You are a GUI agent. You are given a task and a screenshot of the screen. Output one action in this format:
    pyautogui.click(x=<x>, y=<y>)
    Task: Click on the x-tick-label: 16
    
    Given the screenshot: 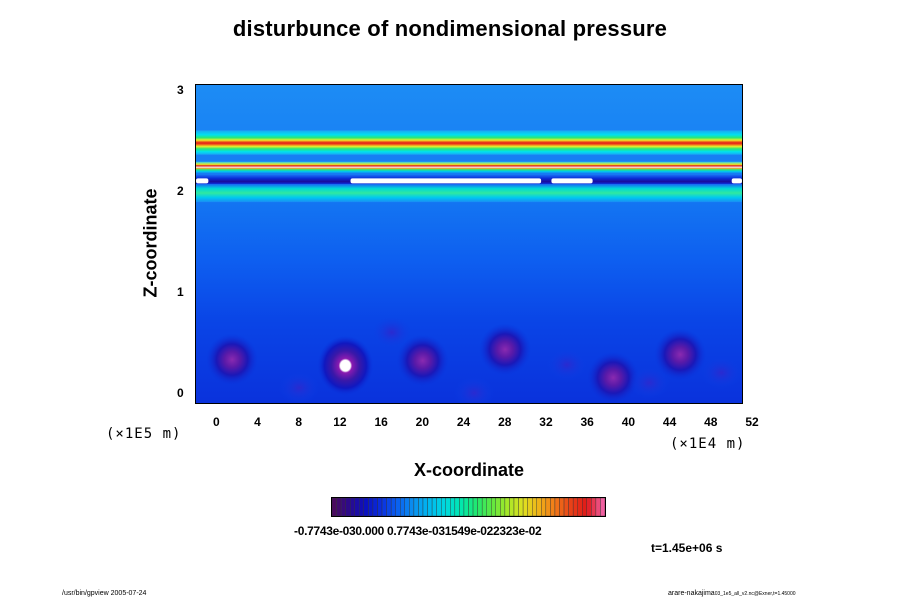 What is the action you would take?
    pyautogui.click(x=381, y=422)
    